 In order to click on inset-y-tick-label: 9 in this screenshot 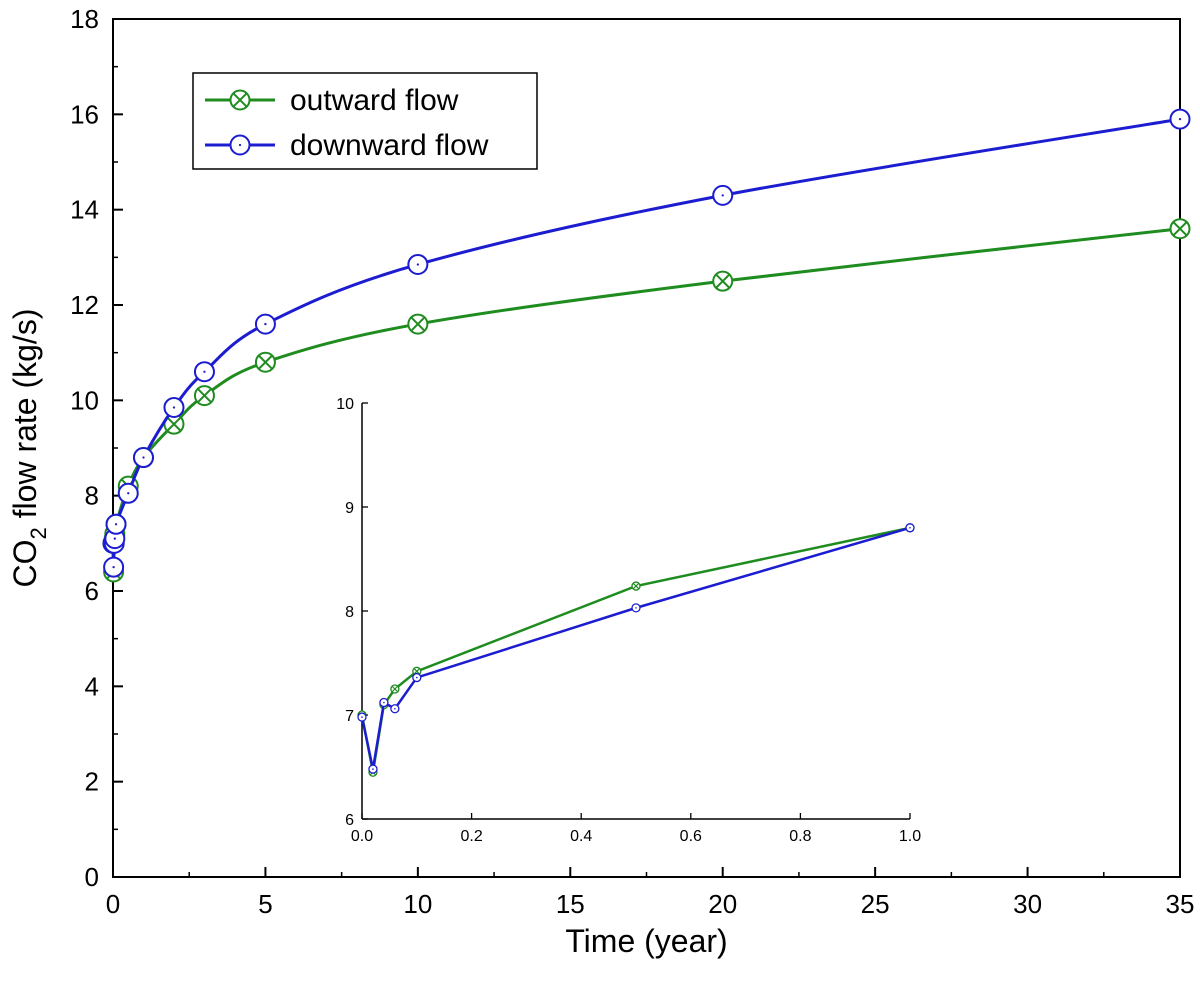, I will do `click(349, 508)`.